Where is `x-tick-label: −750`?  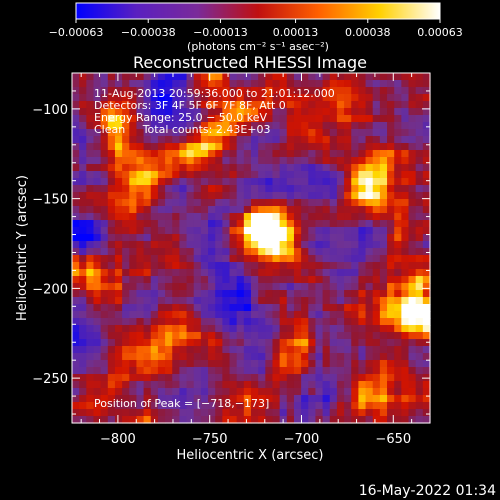 x-tick-label: −750 is located at coordinates (210, 439).